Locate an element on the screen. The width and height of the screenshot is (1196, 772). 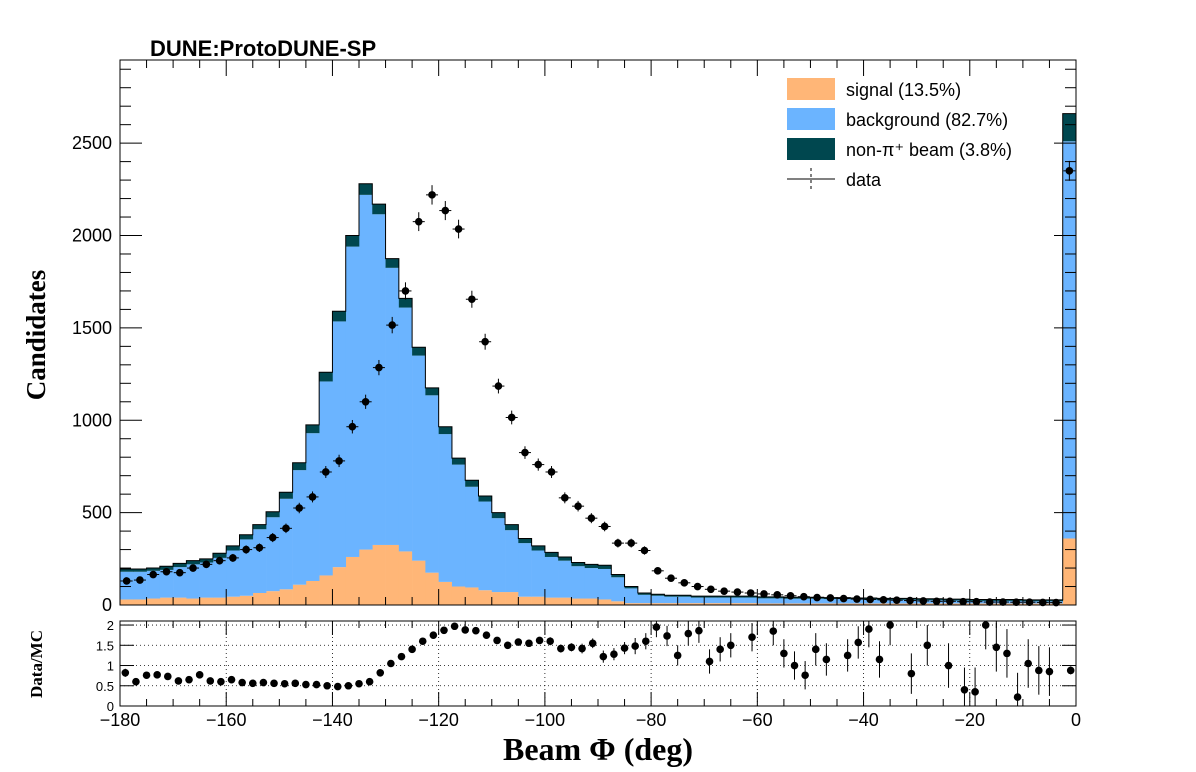
legend-label-0: signal (13.5%) is located at coordinates (903, 90).